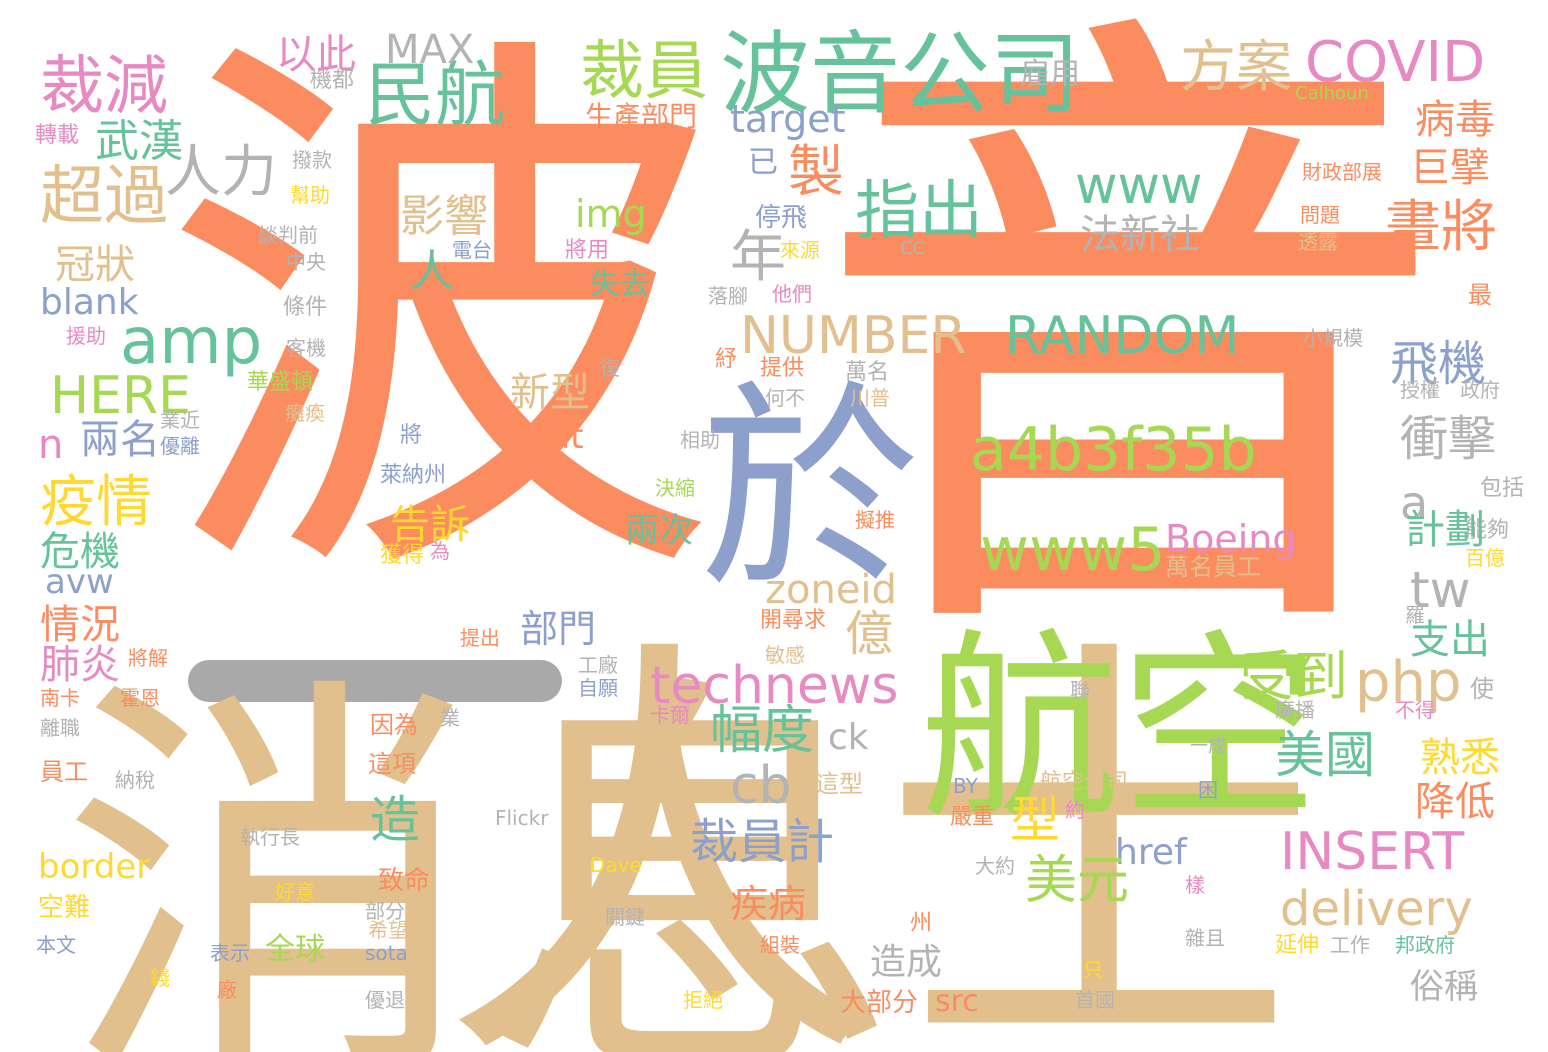  What do you see at coordinates (875, 520) in the screenshot?
I see `cloud-word: 擬推` at bounding box center [875, 520].